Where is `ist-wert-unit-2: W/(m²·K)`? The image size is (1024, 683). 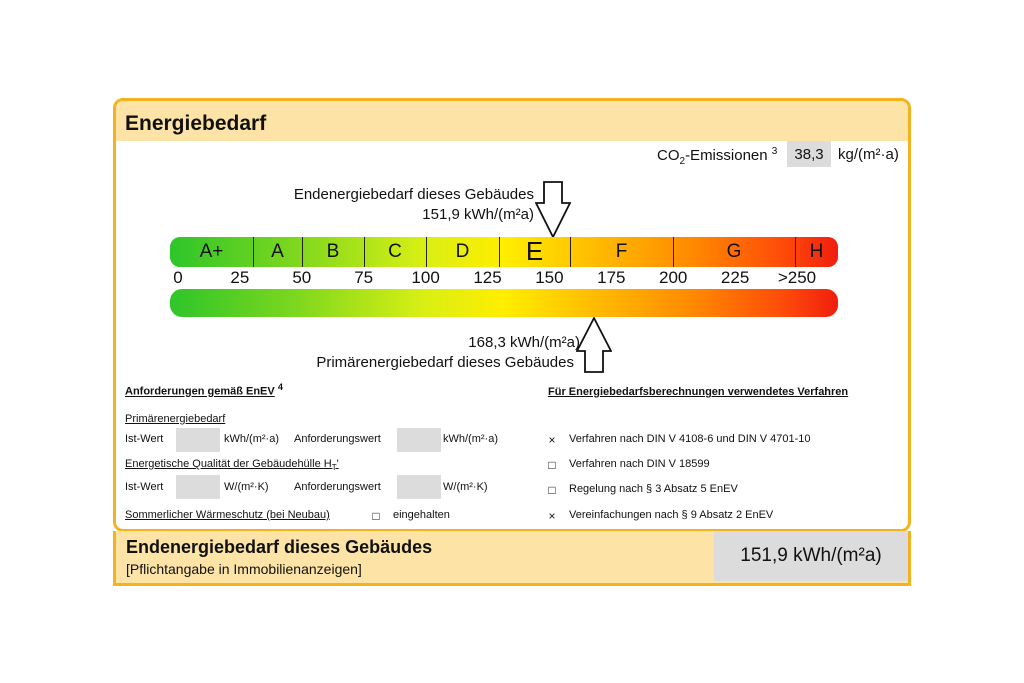 ist-wert-unit-2: W/(m²·K) is located at coordinates (246, 487).